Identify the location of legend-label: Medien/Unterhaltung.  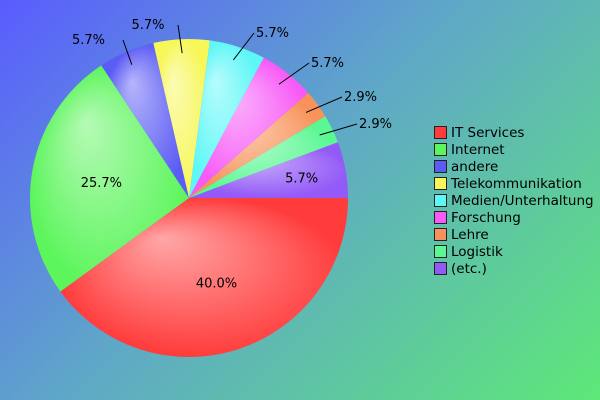
(522, 200).